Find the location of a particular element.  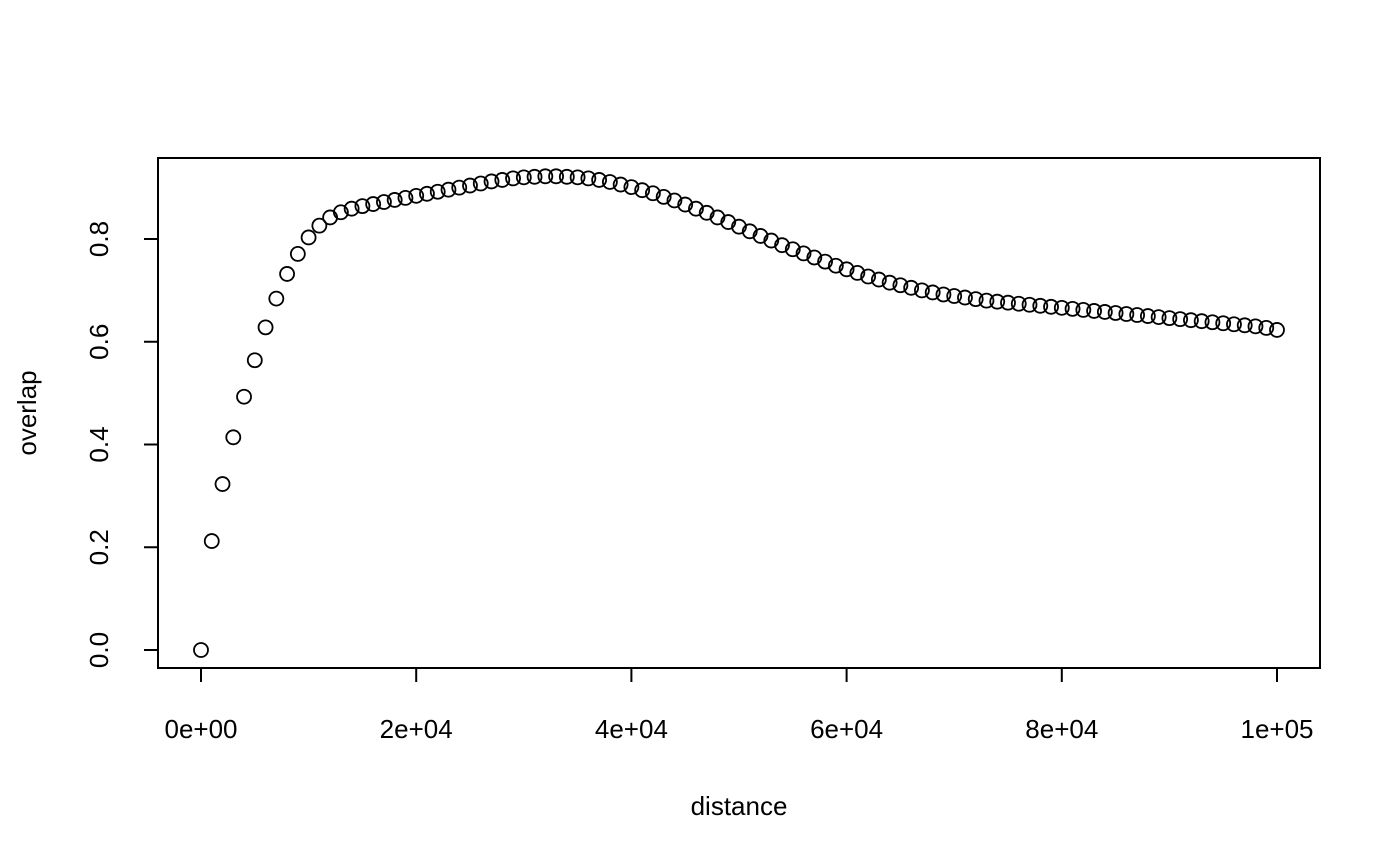

x-tick-label: 8e+04 is located at coordinates (1061, 729).